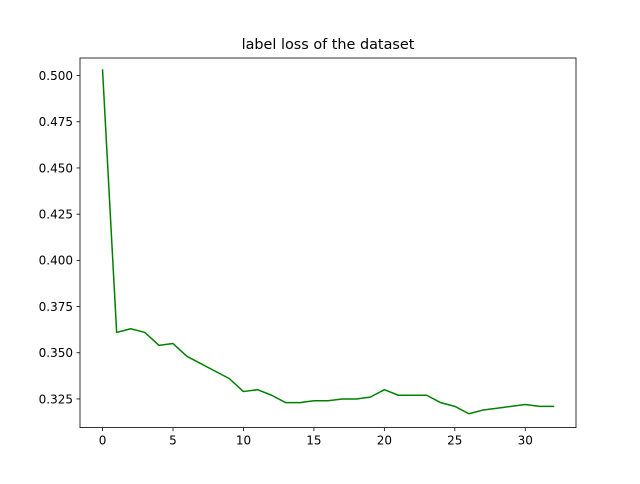 This screenshot has width=640, height=484. What do you see at coordinates (56, 76) in the screenshot?
I see `y-tick-label: 0.500` at bounding box center [56, 76].